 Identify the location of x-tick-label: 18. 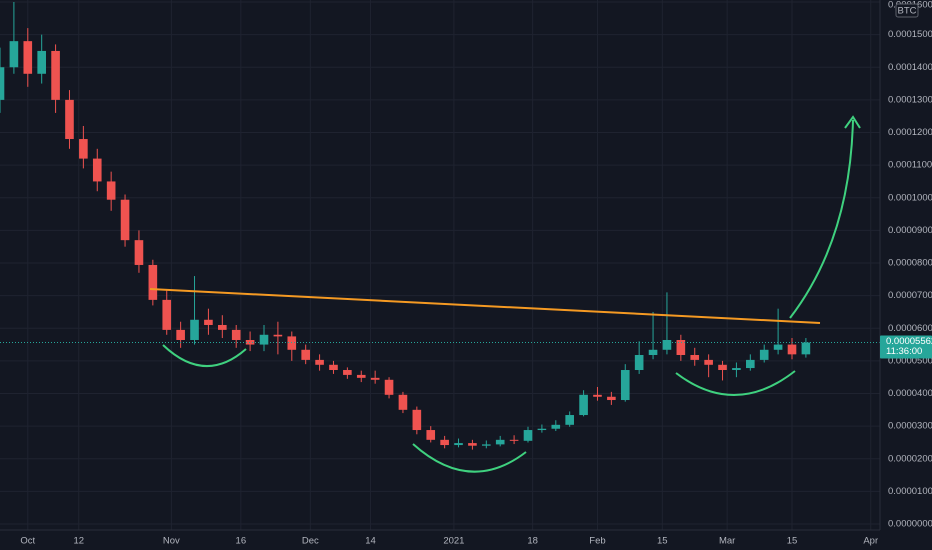
(532, 541).